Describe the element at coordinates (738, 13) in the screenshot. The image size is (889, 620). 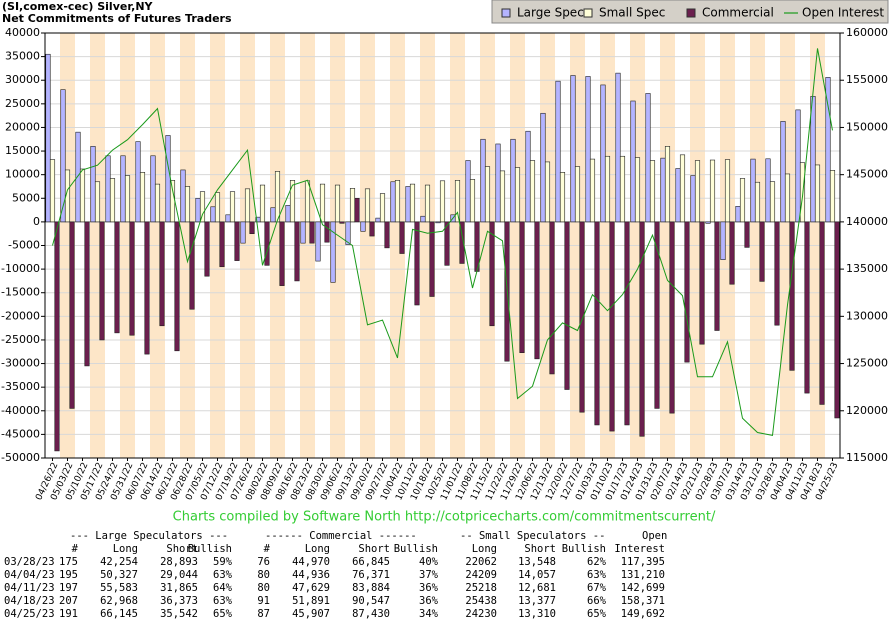
I see `legend-label: Commercial` at that location.